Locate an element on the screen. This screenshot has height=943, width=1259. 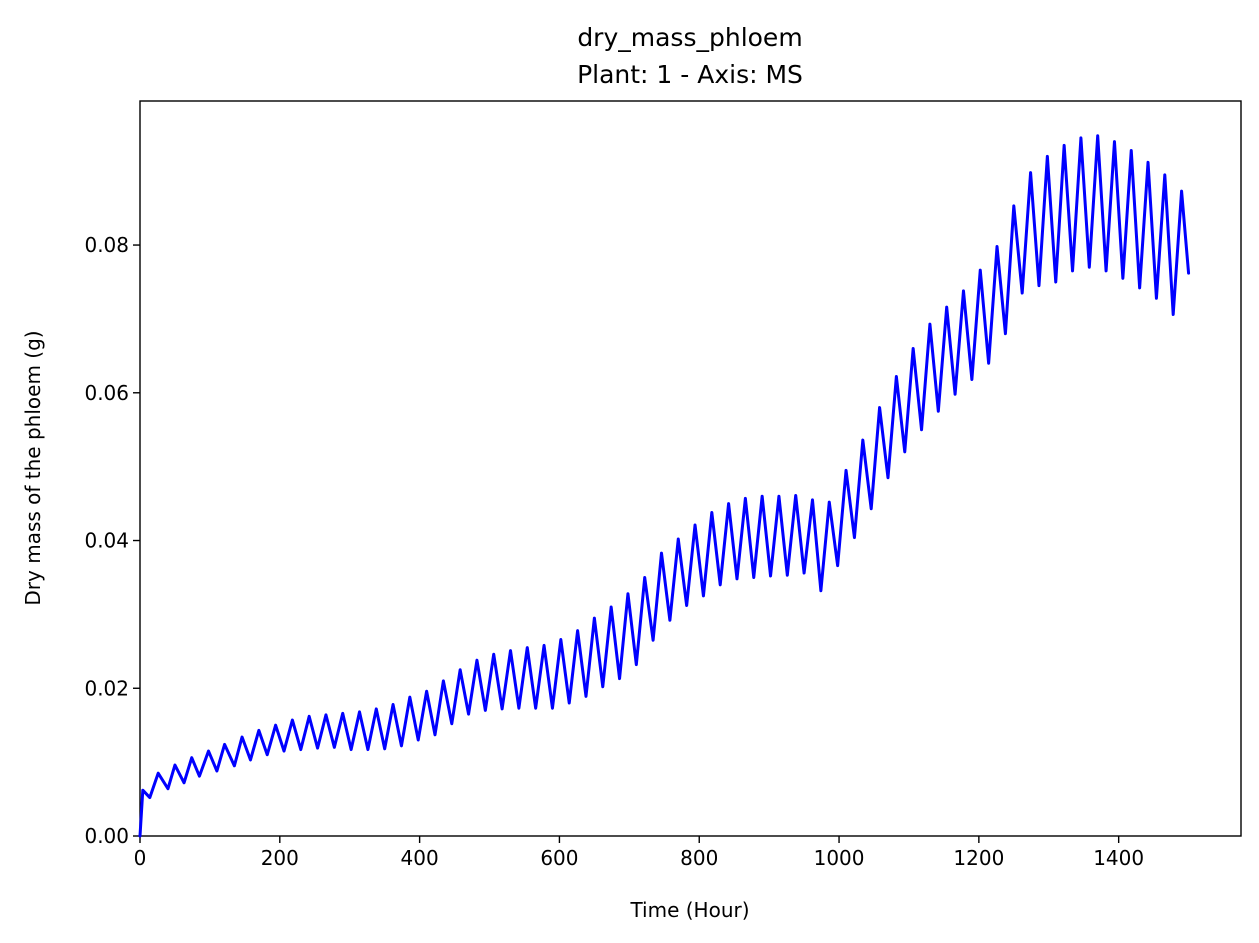
x-tick-label: 200 is located at coordinates (280, 858).